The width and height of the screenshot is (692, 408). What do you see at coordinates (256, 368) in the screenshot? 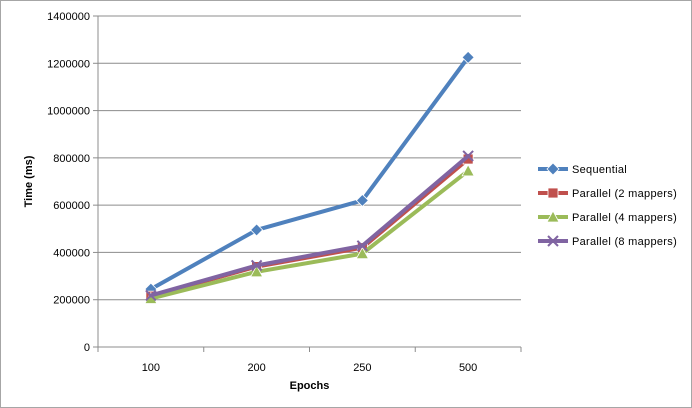
I see `x-tick-label: 200` at bounding box center [256, 368].